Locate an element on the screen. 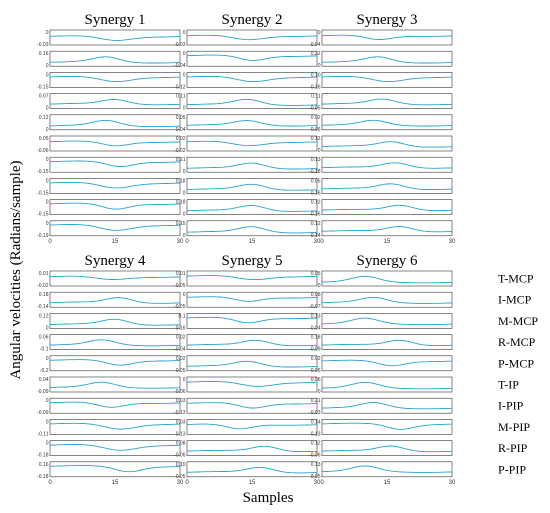 This screenshot has height=513, width=550. joint-label-t-mcp: T-MCP is located at coordinates (516, 279).